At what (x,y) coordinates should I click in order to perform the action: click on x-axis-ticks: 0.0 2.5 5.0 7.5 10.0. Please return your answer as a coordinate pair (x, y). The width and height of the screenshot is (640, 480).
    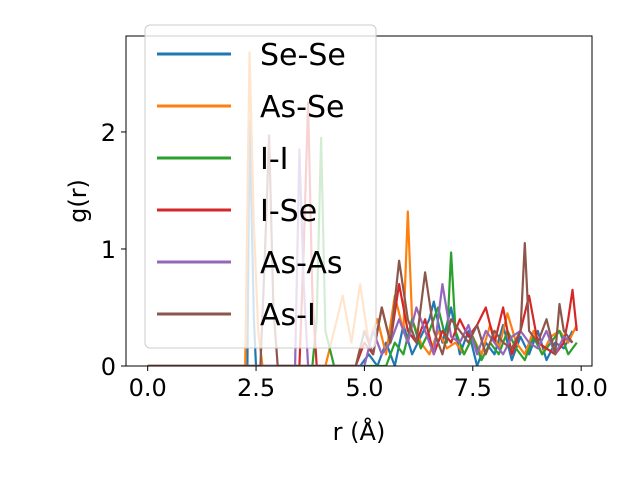
    Looking at the image, I should click on (368, 384).